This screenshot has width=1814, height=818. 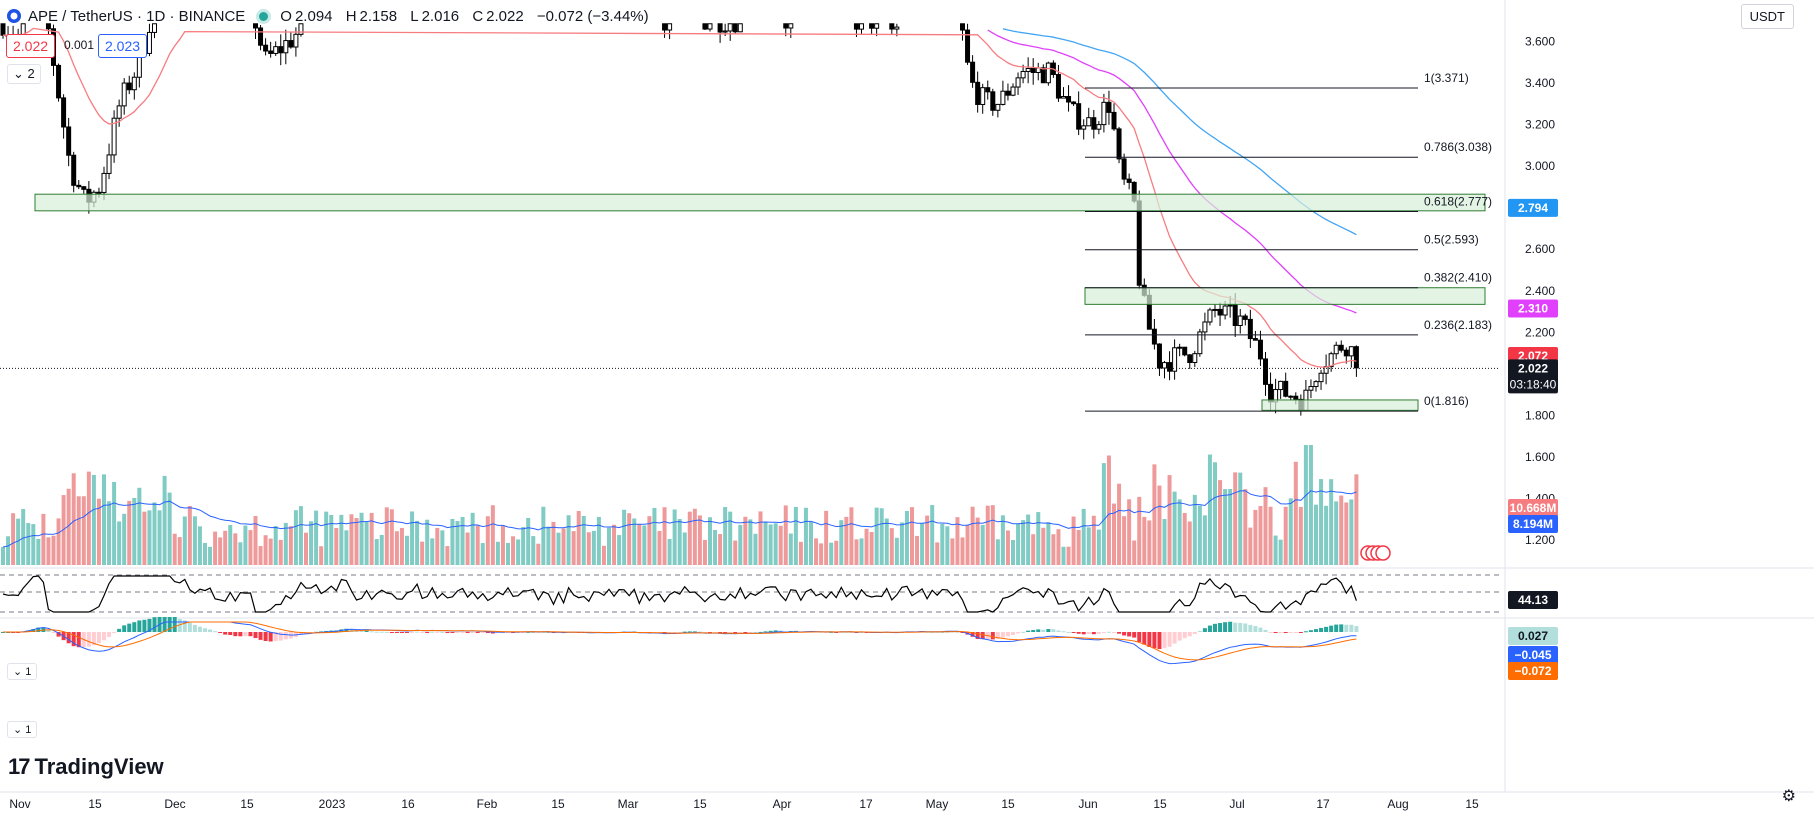 What do you see at coordinates (1540, 416) in the screenshot?
I see `y-tick-label: 1.800` at bounding box center [1540, 416].